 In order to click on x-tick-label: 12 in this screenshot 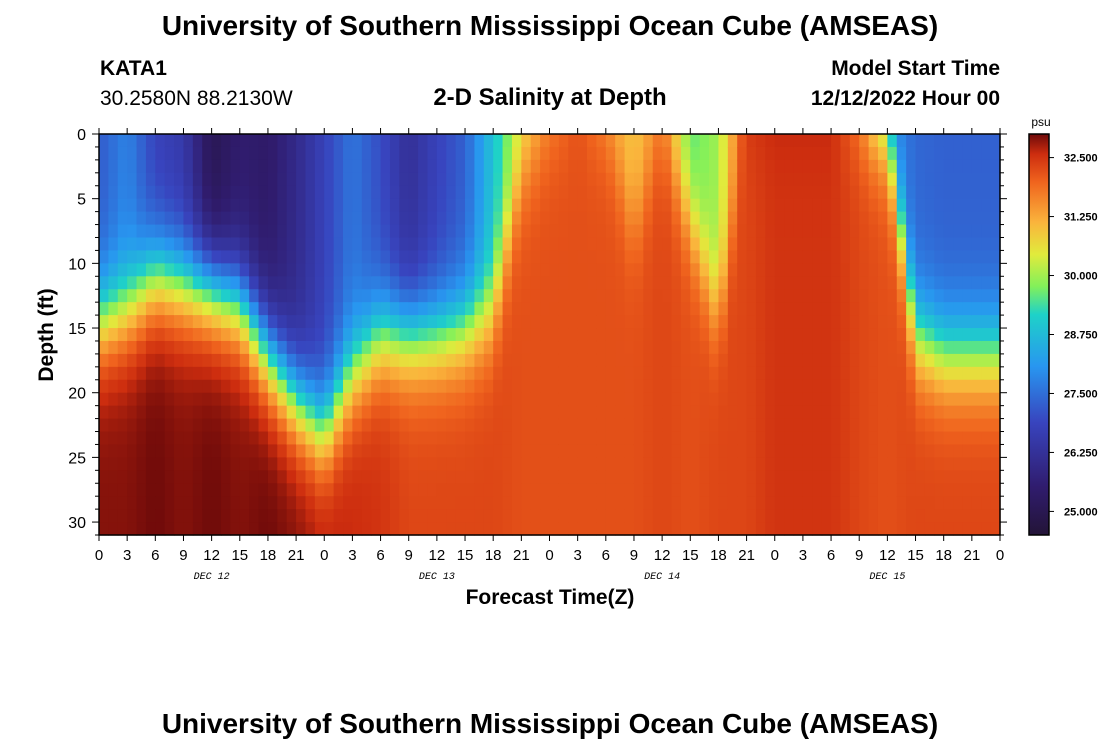, I will do `click(662, 555)`.